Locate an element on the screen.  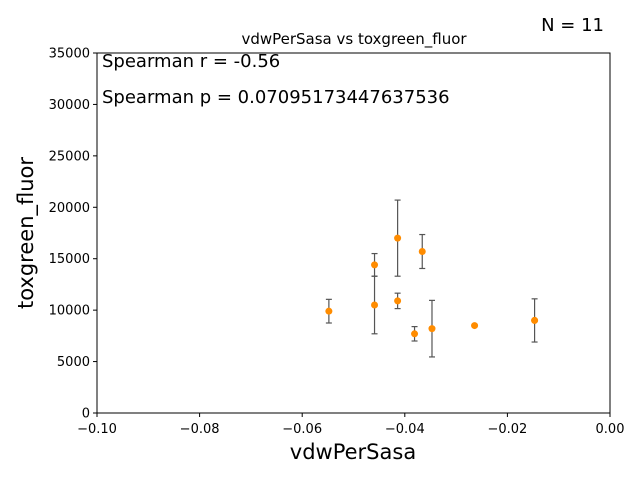
chart-title: vdwPerSasa vs toxgreen_fluor is located at coordinates (354, 39).